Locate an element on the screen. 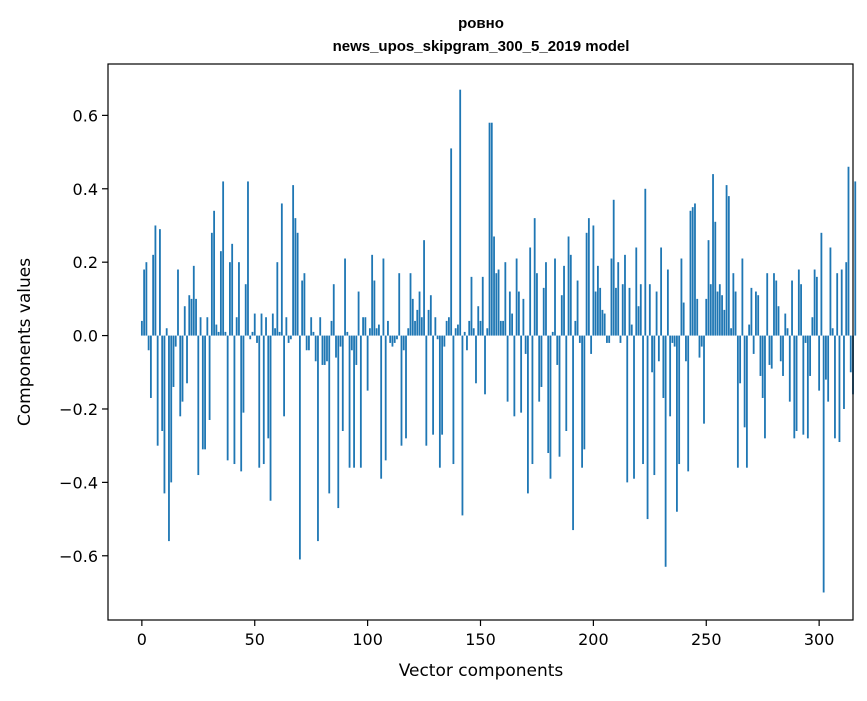 The height and width of the screenshot is (701, 867). y-tick-label: 0.4 is located at coordinates (85, 189).